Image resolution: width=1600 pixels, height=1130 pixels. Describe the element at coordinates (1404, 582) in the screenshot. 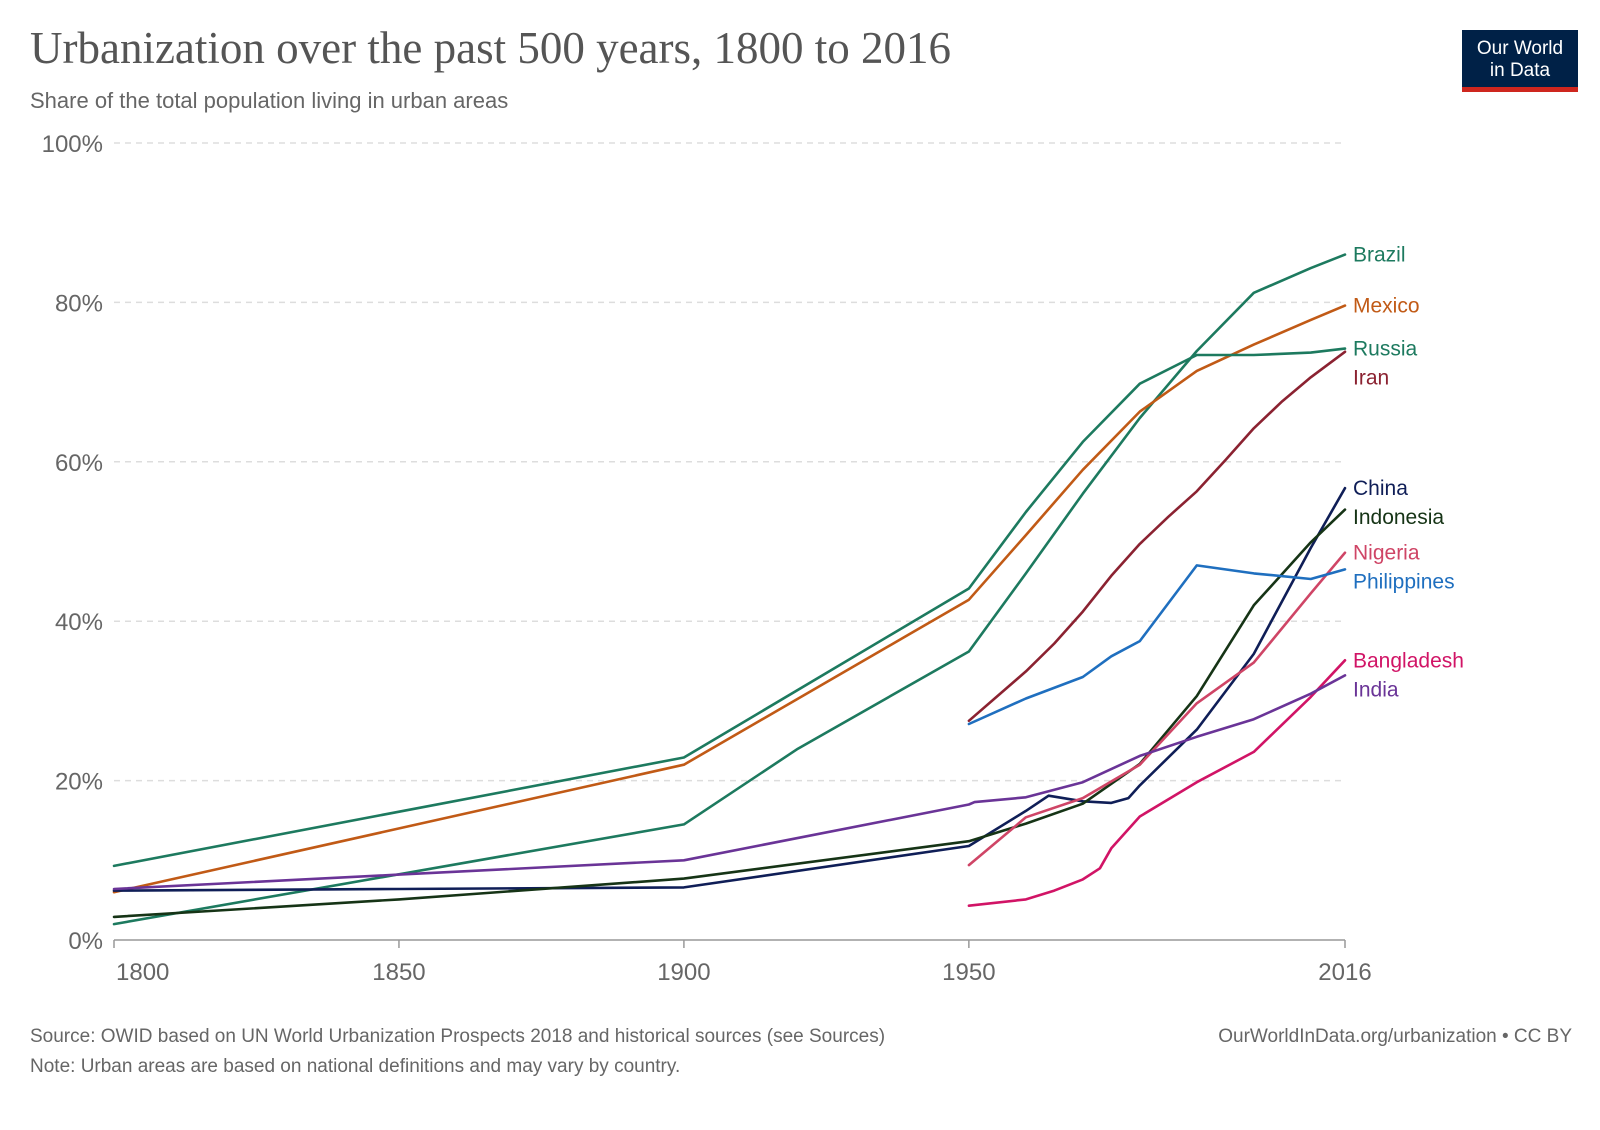

I see `series-label-philippines: Philippines` at that location.